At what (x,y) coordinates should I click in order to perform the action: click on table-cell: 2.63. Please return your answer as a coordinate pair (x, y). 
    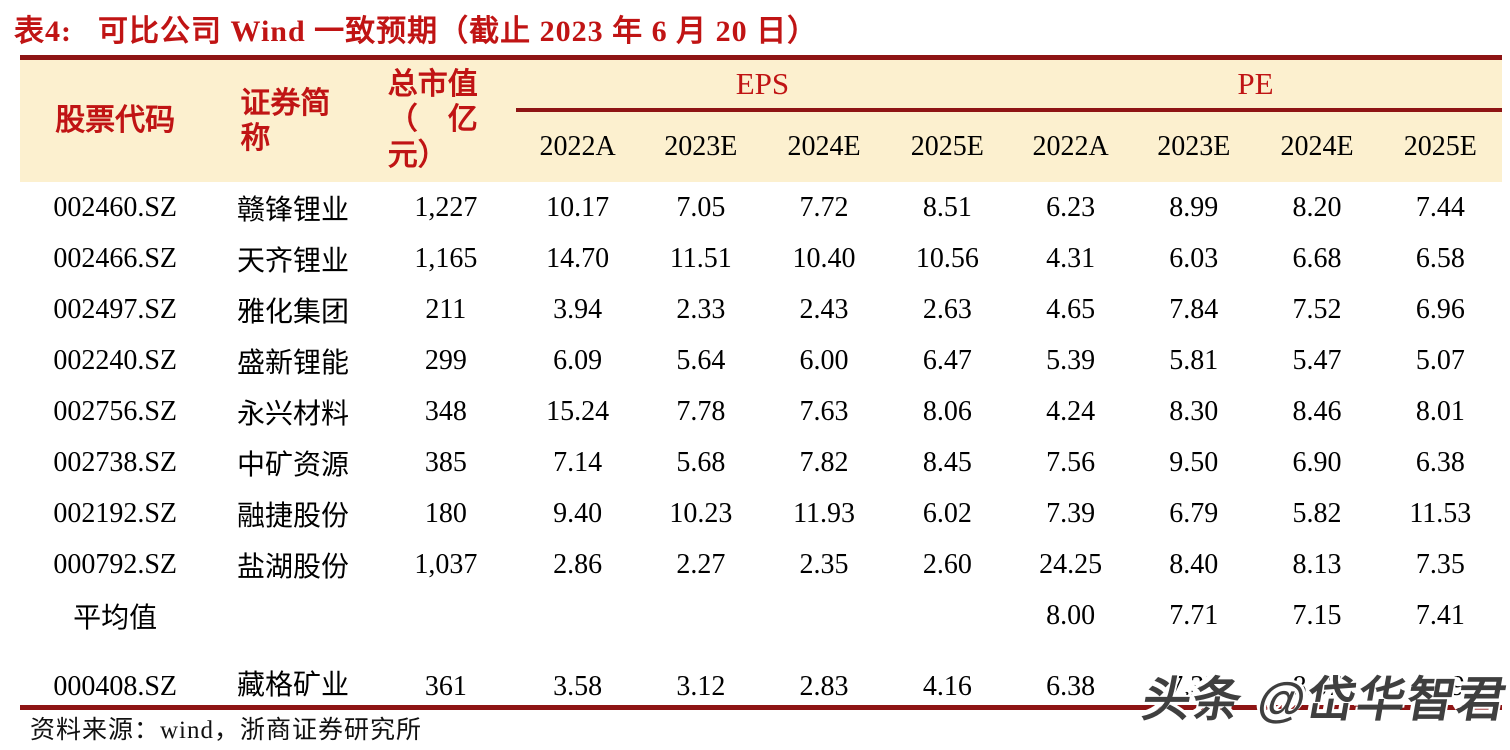
    Looking at the image, I should click on (947, 309).